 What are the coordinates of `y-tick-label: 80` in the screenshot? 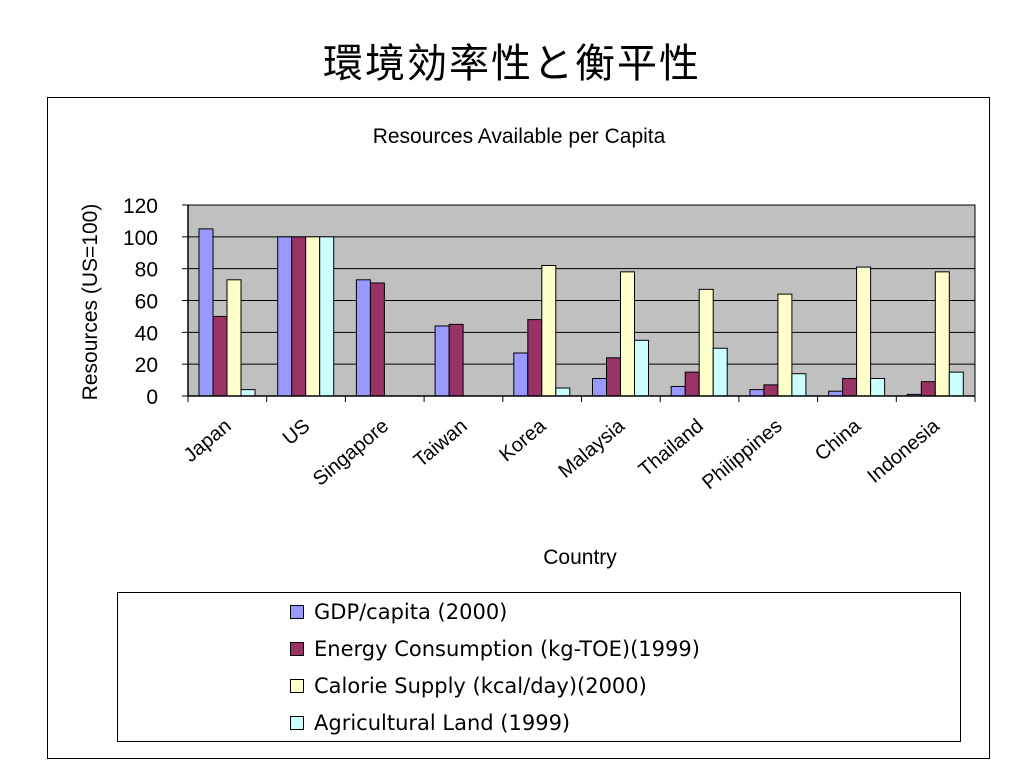 It's located at (146, 270).